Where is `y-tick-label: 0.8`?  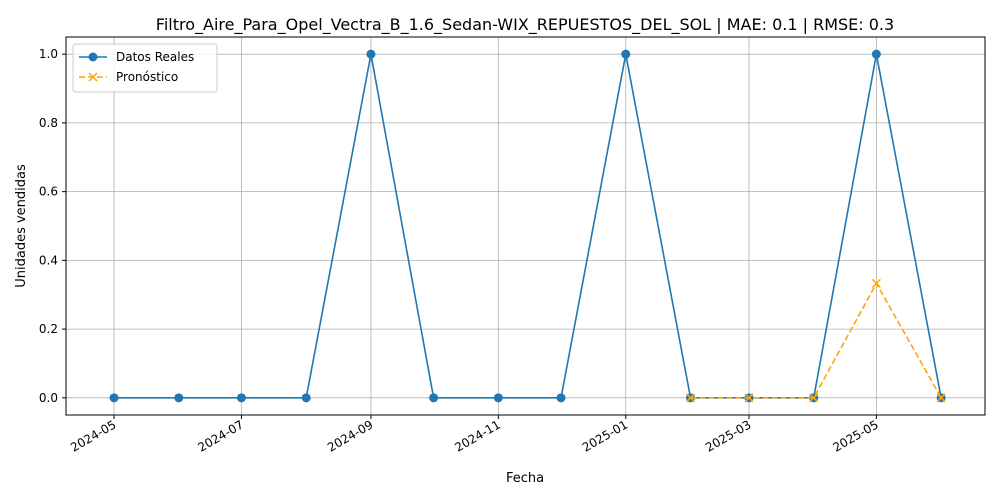
y-tick-label: 0.8 is located at coordinates (48, 123).